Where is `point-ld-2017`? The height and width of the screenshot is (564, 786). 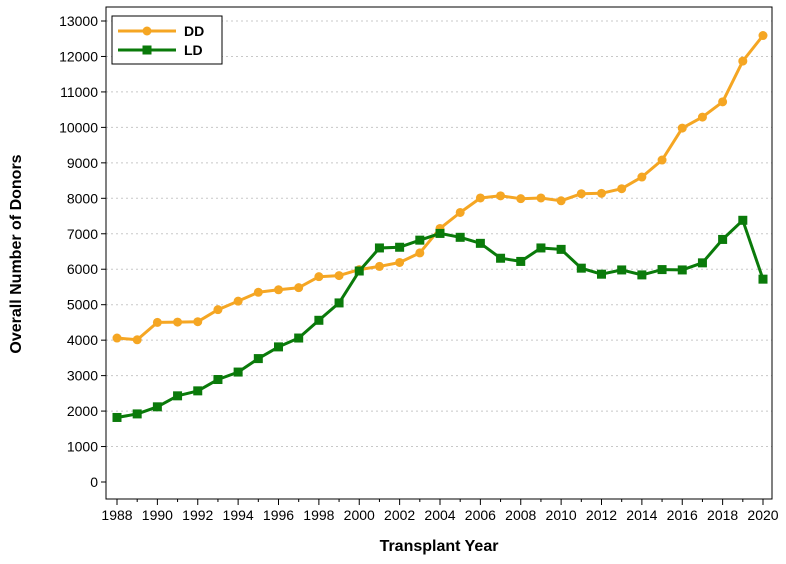 point-ld-2017 is located at coordinates (702, 263).